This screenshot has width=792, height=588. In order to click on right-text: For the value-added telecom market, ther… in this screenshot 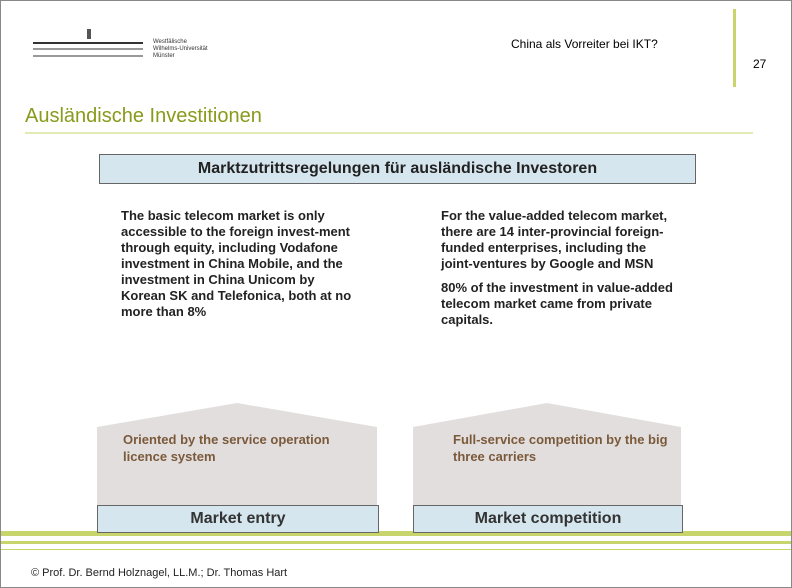, I will do `click(554, 239)`.